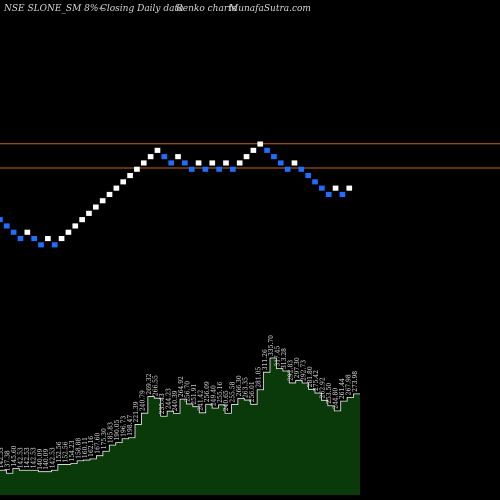  What do you see at coordinates (220, 392) in the screenshot?
I see `volume-label-34: 255.16` at bounding box center [220, 392].